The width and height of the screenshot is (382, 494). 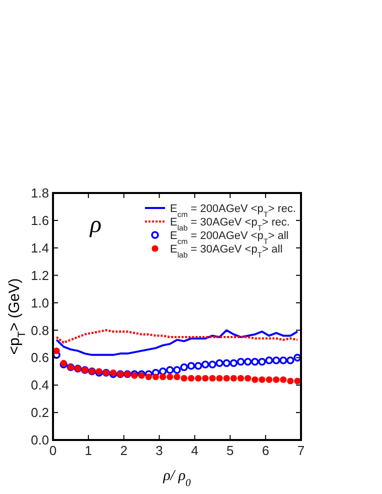 What do you see at coordinates (226, 251) in the screenshot?
I see `legend-label: E$_{lab}$ = 30AGeV <p$_{T}$> all` at bounding box center [226, 251].